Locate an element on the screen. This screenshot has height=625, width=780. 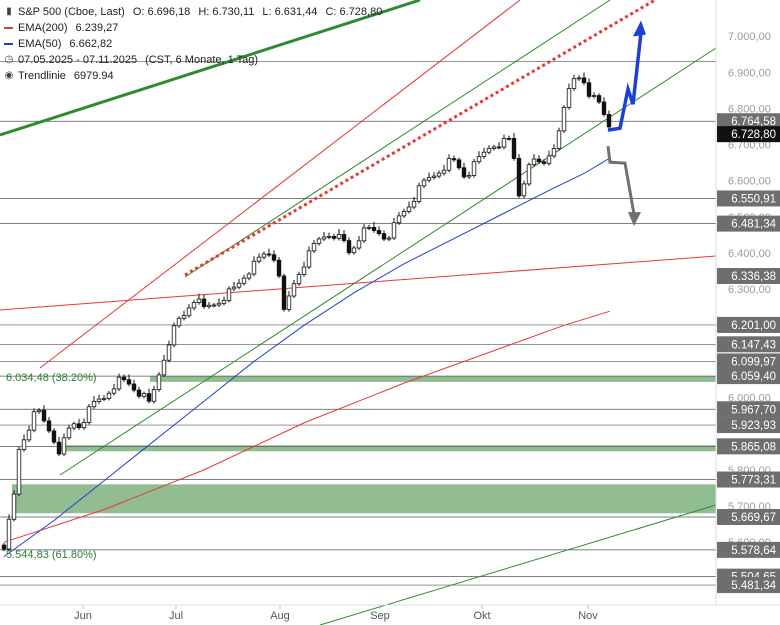
range-label: 07.05.2025 - 07.11.2025 is located at coordinates (78, 60).